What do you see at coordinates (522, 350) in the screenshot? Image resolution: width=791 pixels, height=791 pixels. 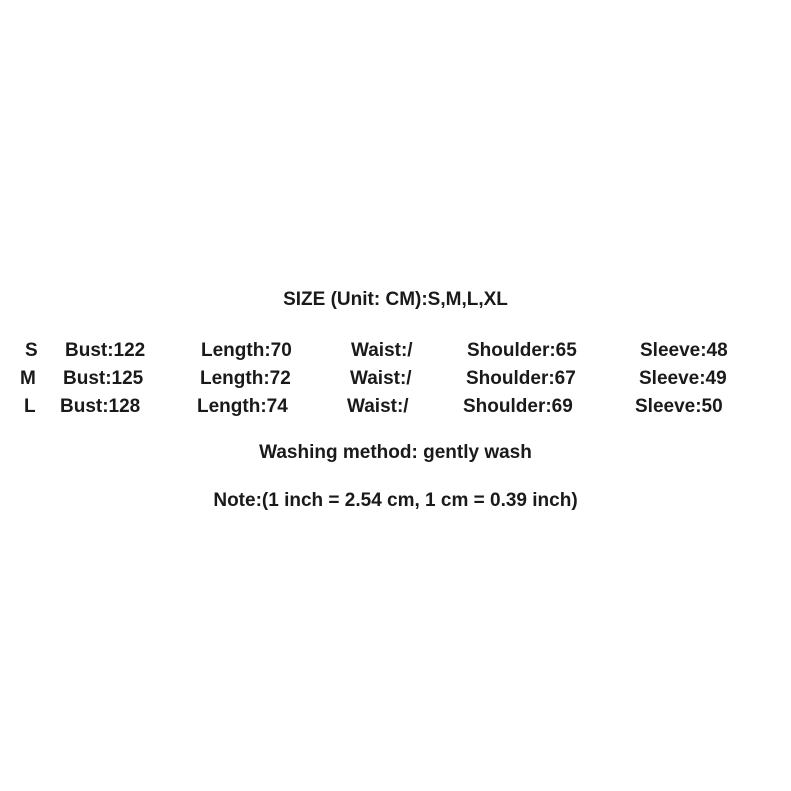 I see `shoulder-value: Shoulder:65` at bounding box center [522, 350].